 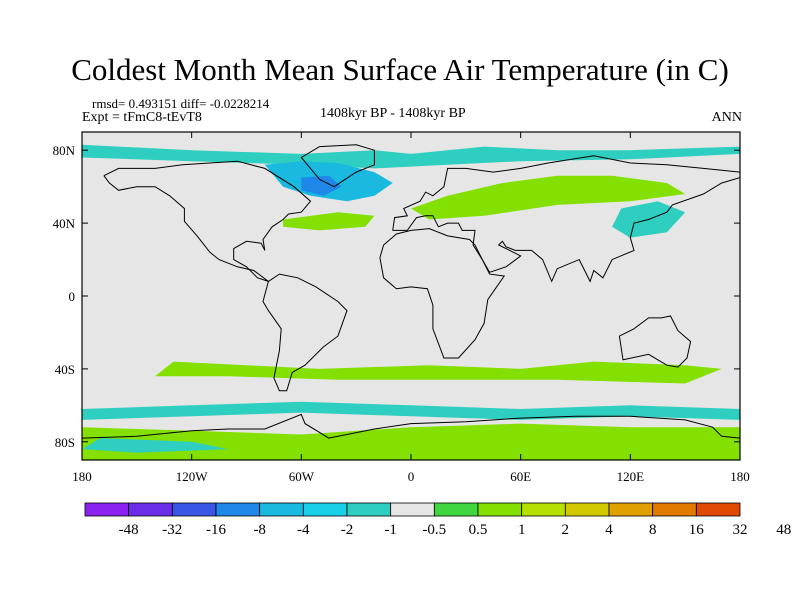 I want to click on colorbar-label: 48, so click(x=783, y=530).